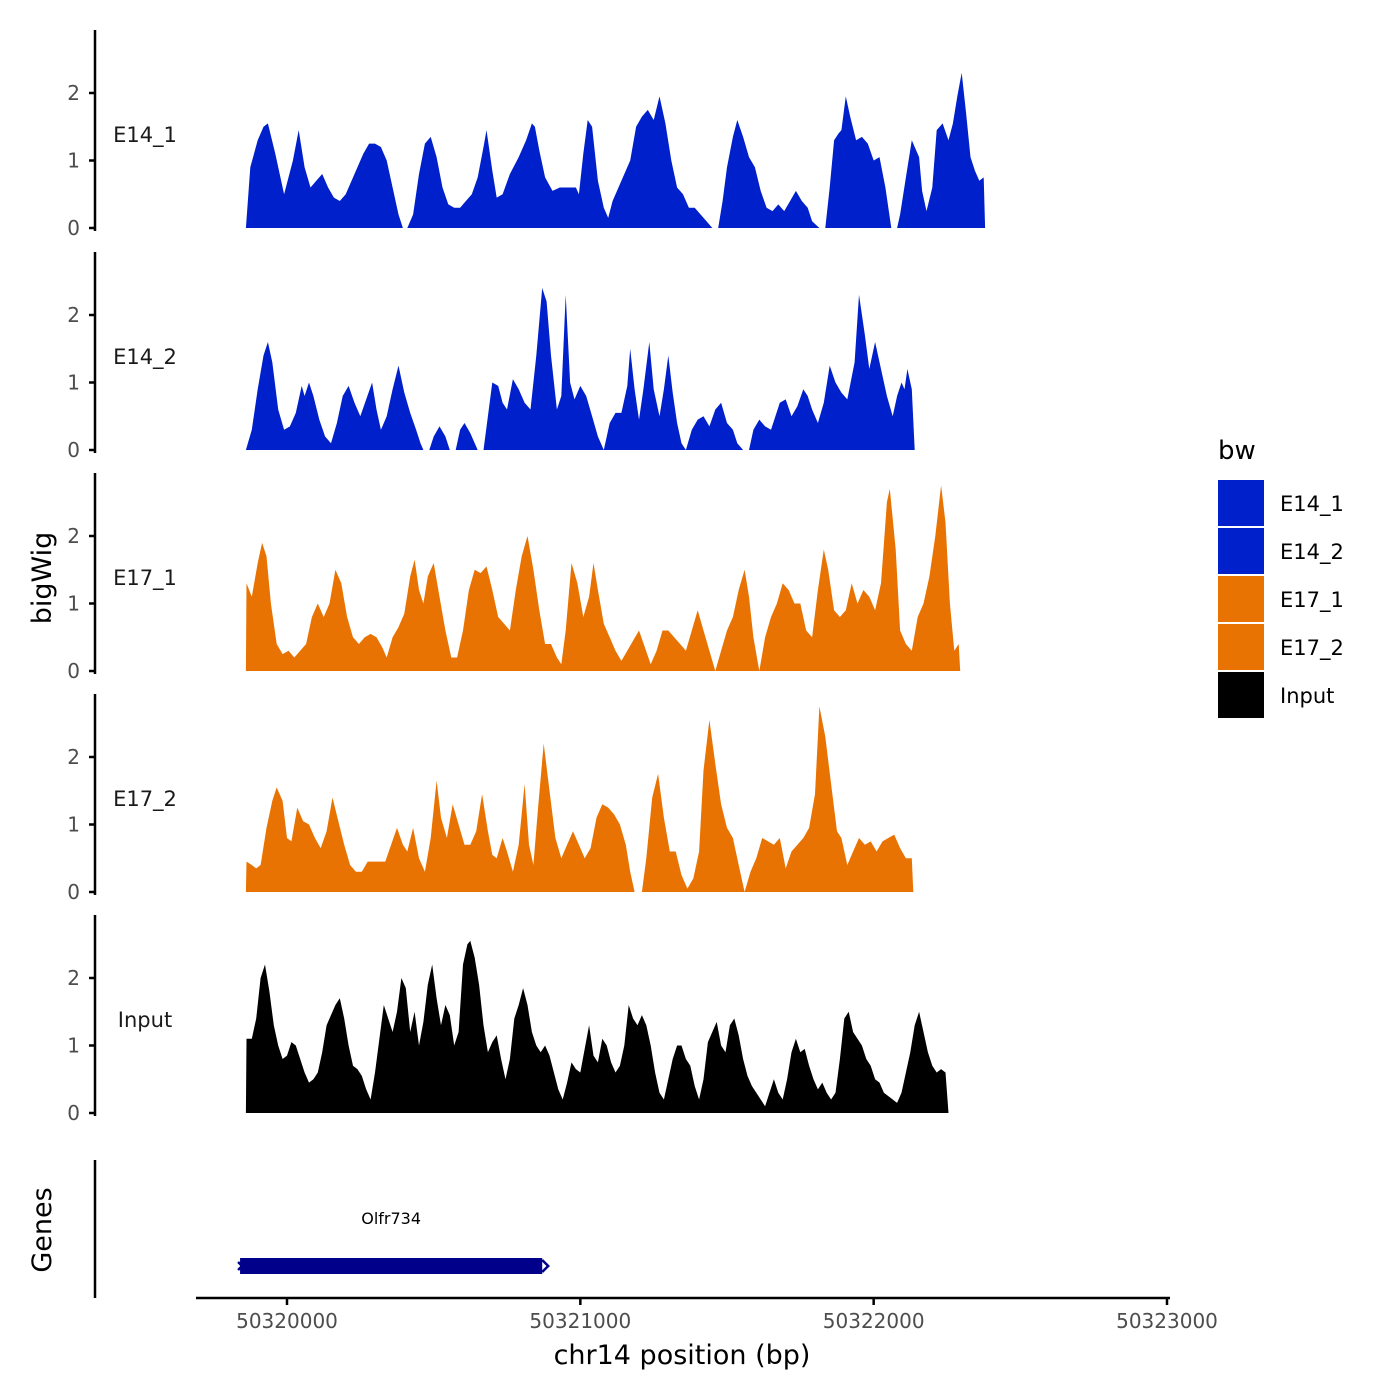 This screenshot has height=1400, width=1400. Describe the element at coordinates (73, 228) in the screenshot. I see `y-tick-label-e14-1-0: 0` at that location.